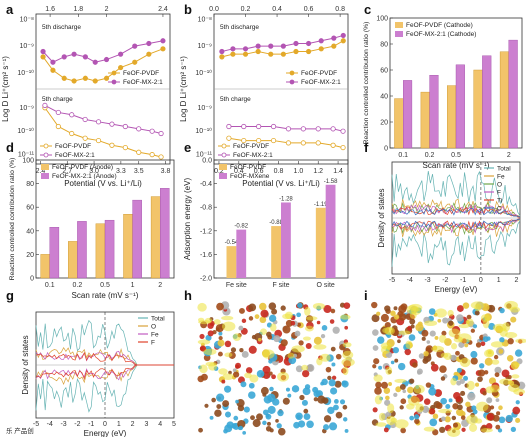 The width and height of the screenshot is (526, 437). I want to click on panel-h-structure-image, so click(276, 368).